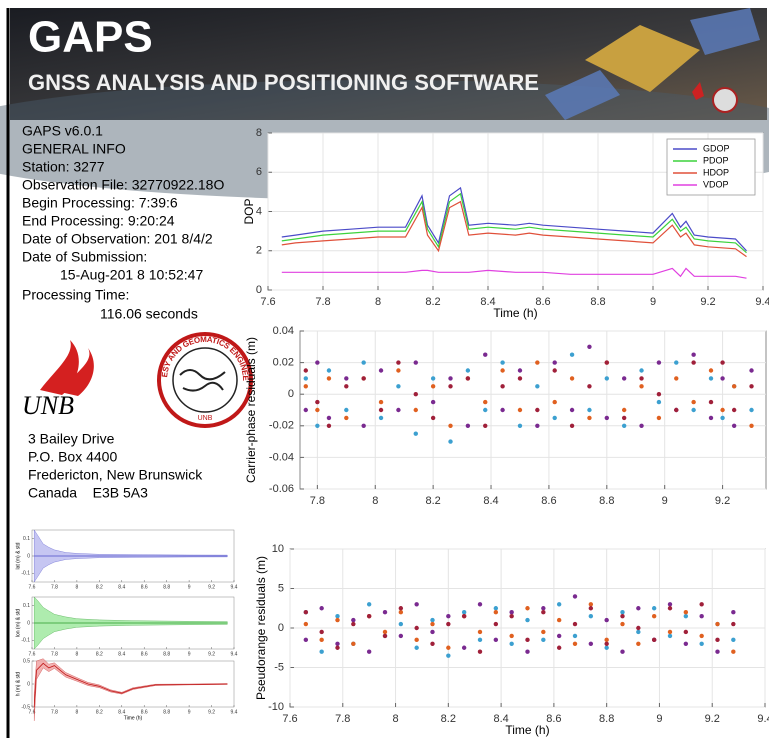  Describe the element at coordinates (115, 475) in the screenshot. I see `address-line: Fredericton, New Brunswick` at that location.